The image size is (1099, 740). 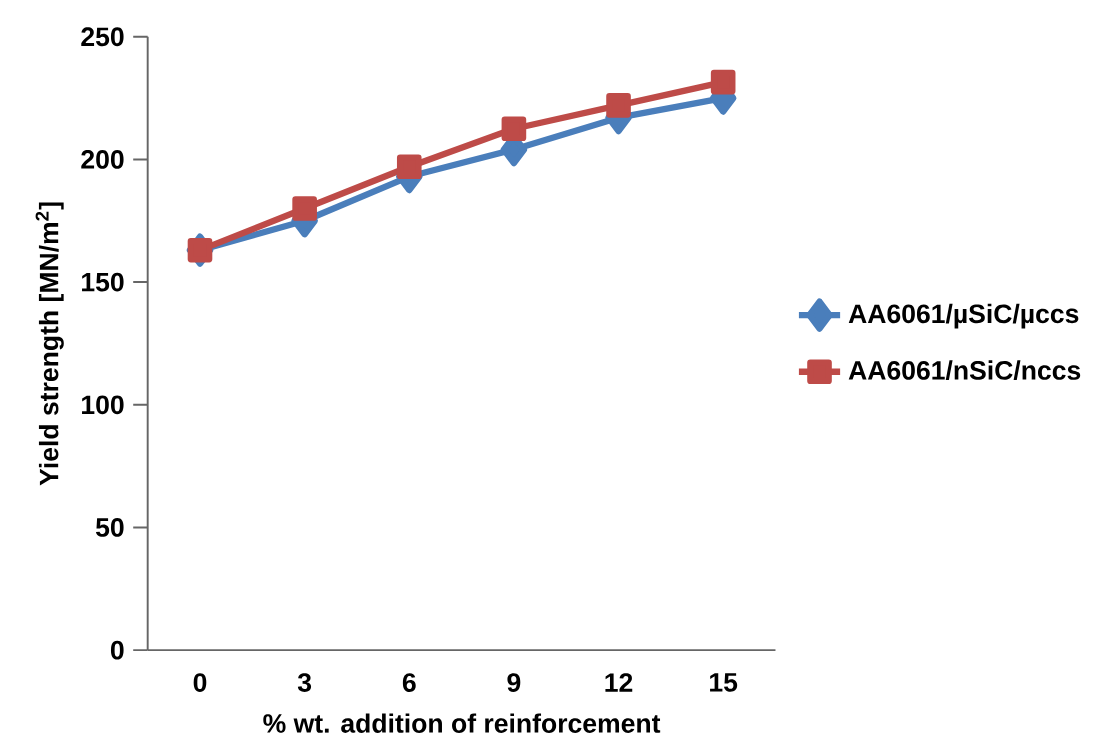 I want to click on x-tick-label: 12, so click(x=619, y=682).